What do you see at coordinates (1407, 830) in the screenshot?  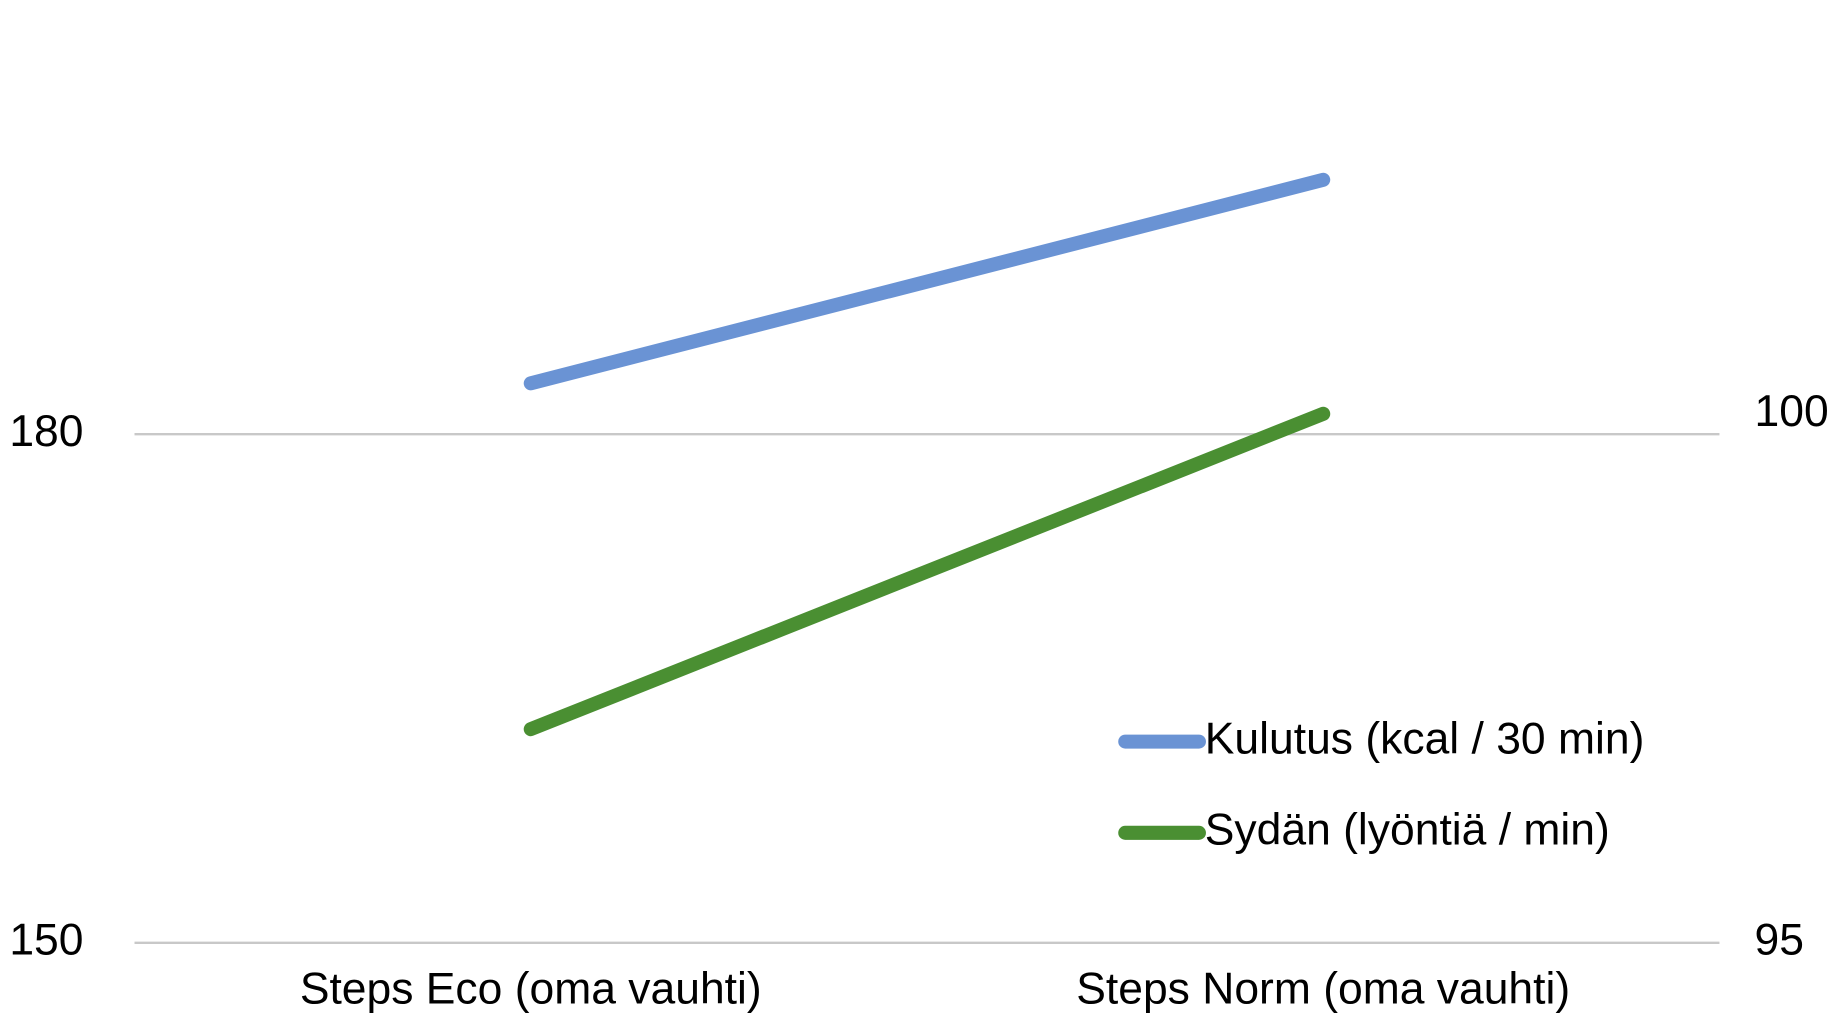 I see `legend-label: Sydän (lyöntiä / min)` at bounding box center [1407, 830].